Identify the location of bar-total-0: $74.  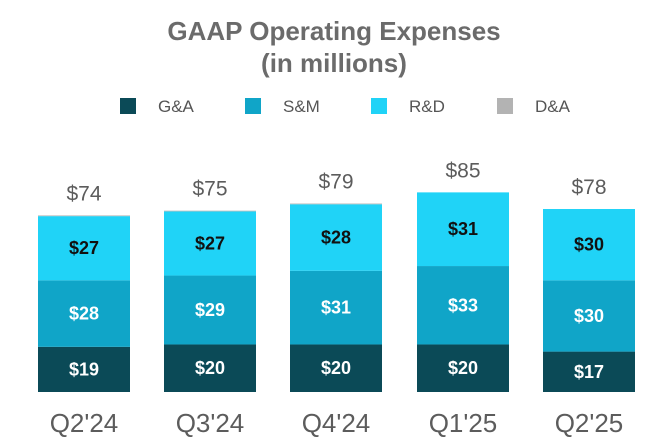
(83, 193).